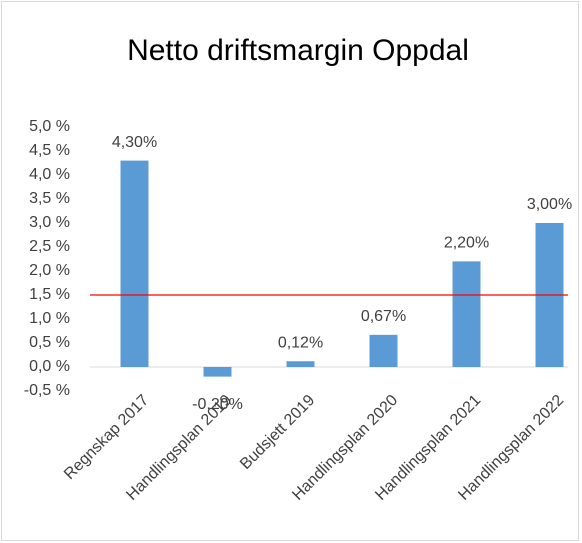  I want to click on y-tick-label: 5,0 %, so click(49, 126).